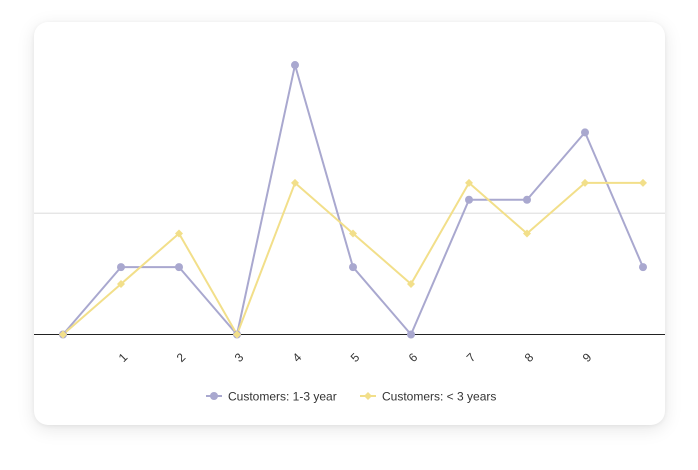  Describe the element at coordinates (181, 357) in the screenshot. I see `x-tick-label: 2` at that location.